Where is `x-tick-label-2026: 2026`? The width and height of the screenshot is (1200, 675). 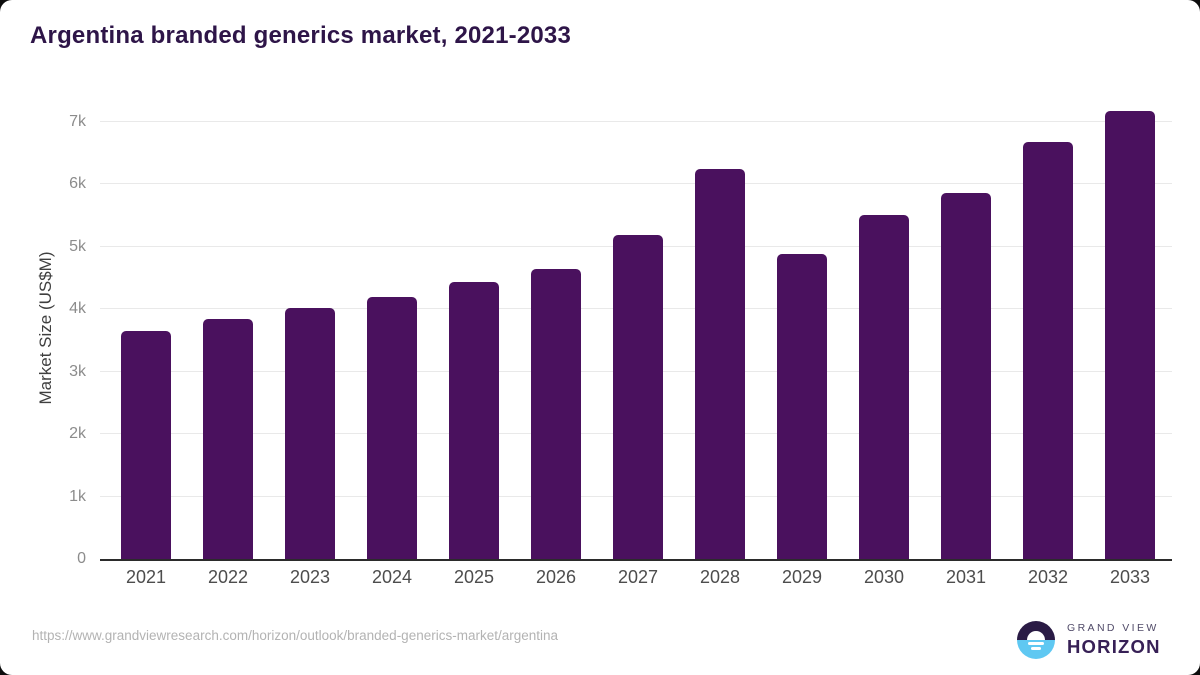
x-tick-label-2026: 2026 is located at coordinates (556, 577).